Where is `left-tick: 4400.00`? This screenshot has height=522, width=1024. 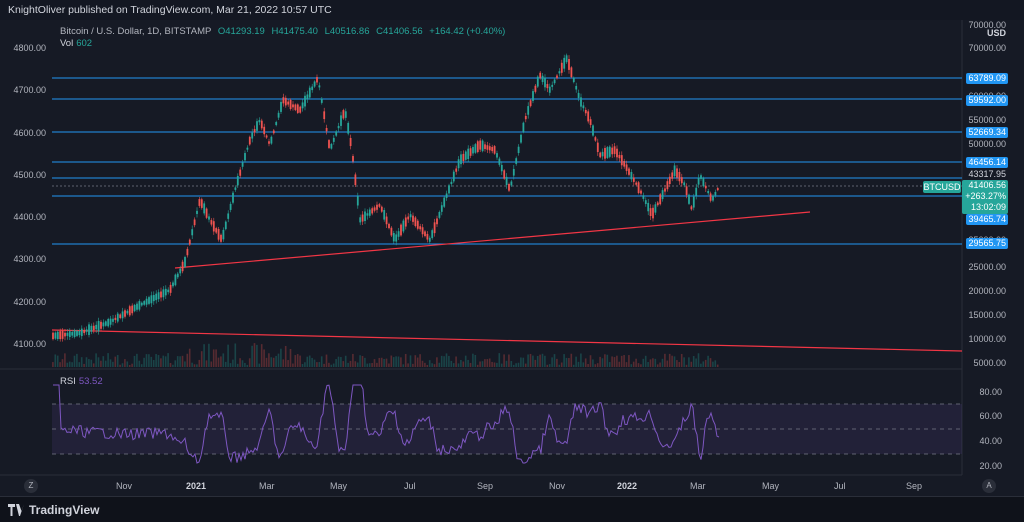 left-tick: 4400.00 is located at coordinates (29, 217).